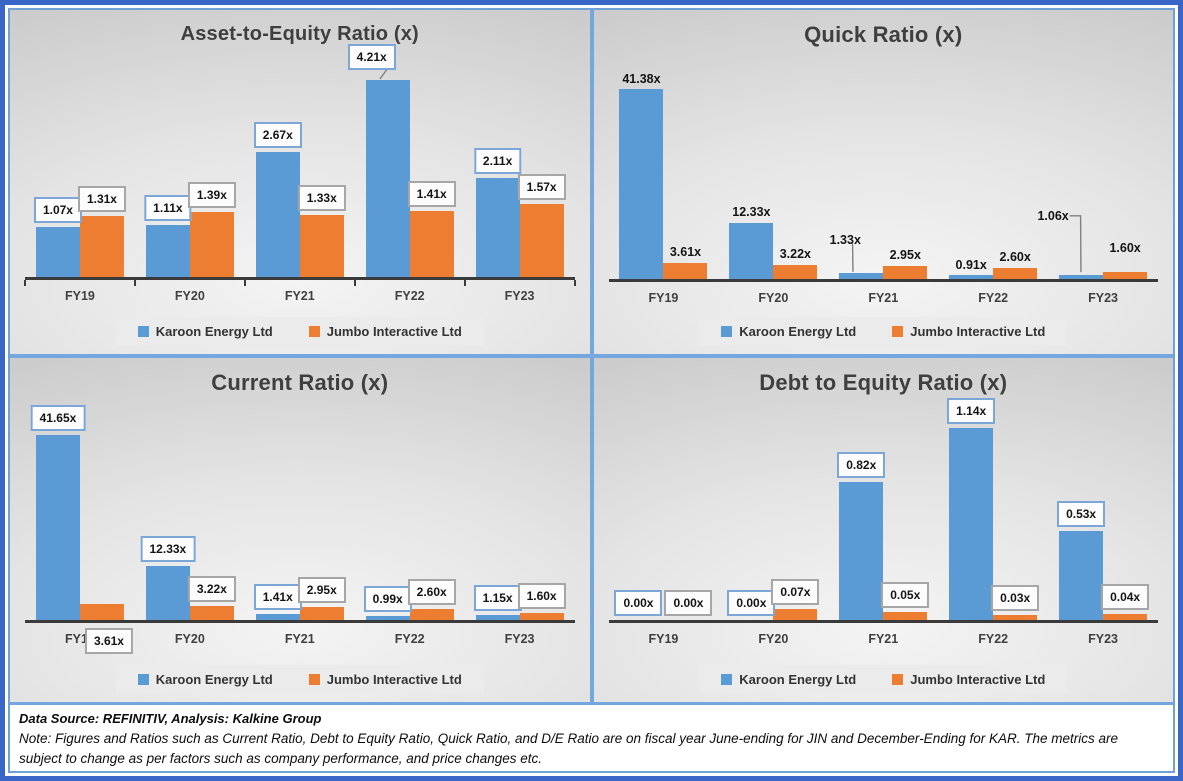 The image size is (1183, 781). What do you see at coordinates (57, 209) in the screenshot?
I see `data-label-karoon-fy19: 1.07x` at bounding box center [57, 209].